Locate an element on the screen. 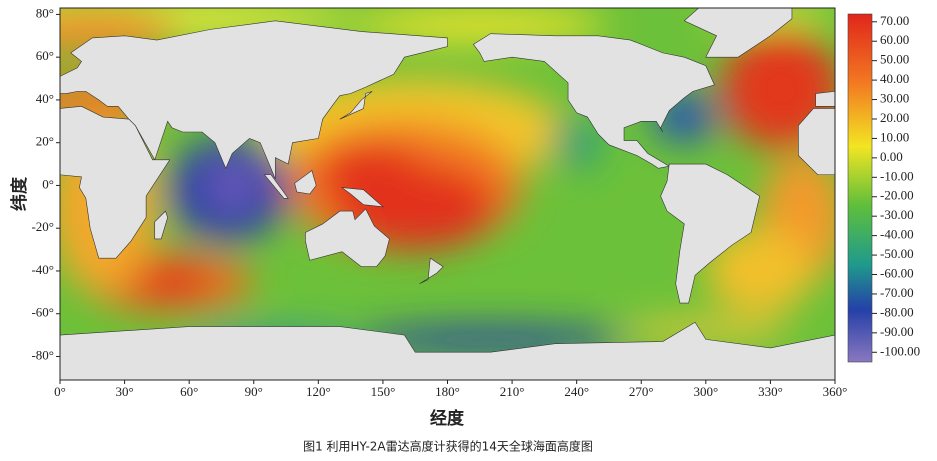 The image size is (937, 461). colorbar-tick-label: 70.00 is located at coordinates (894, 20).